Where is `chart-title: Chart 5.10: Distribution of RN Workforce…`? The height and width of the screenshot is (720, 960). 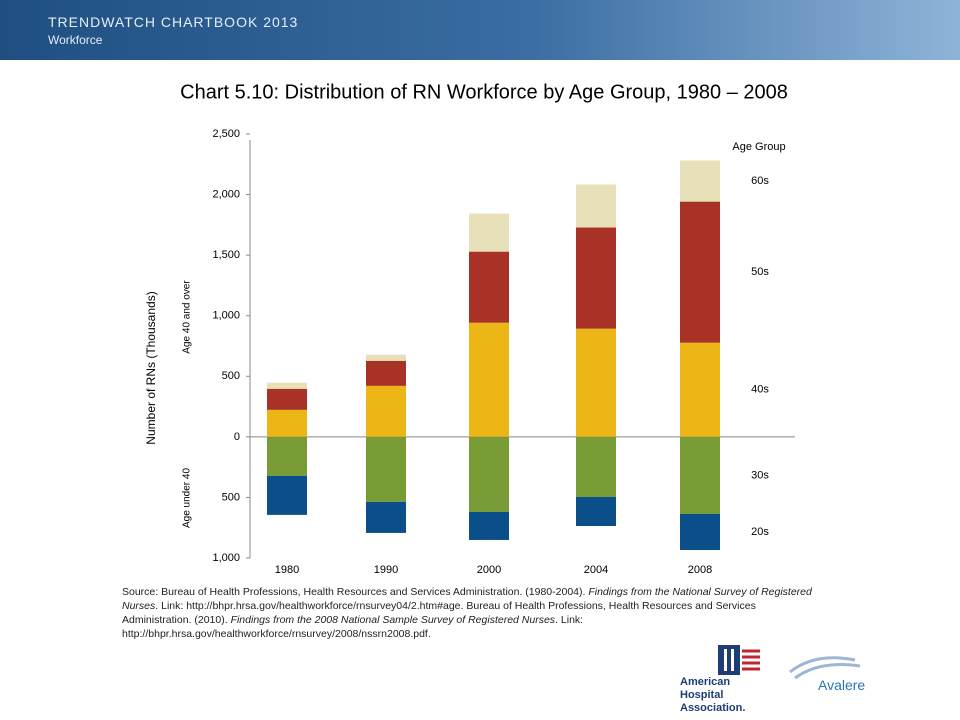 chart-title: Chart 5.10: Distribution of RN Workforce… is located at coordinates (484, 92).